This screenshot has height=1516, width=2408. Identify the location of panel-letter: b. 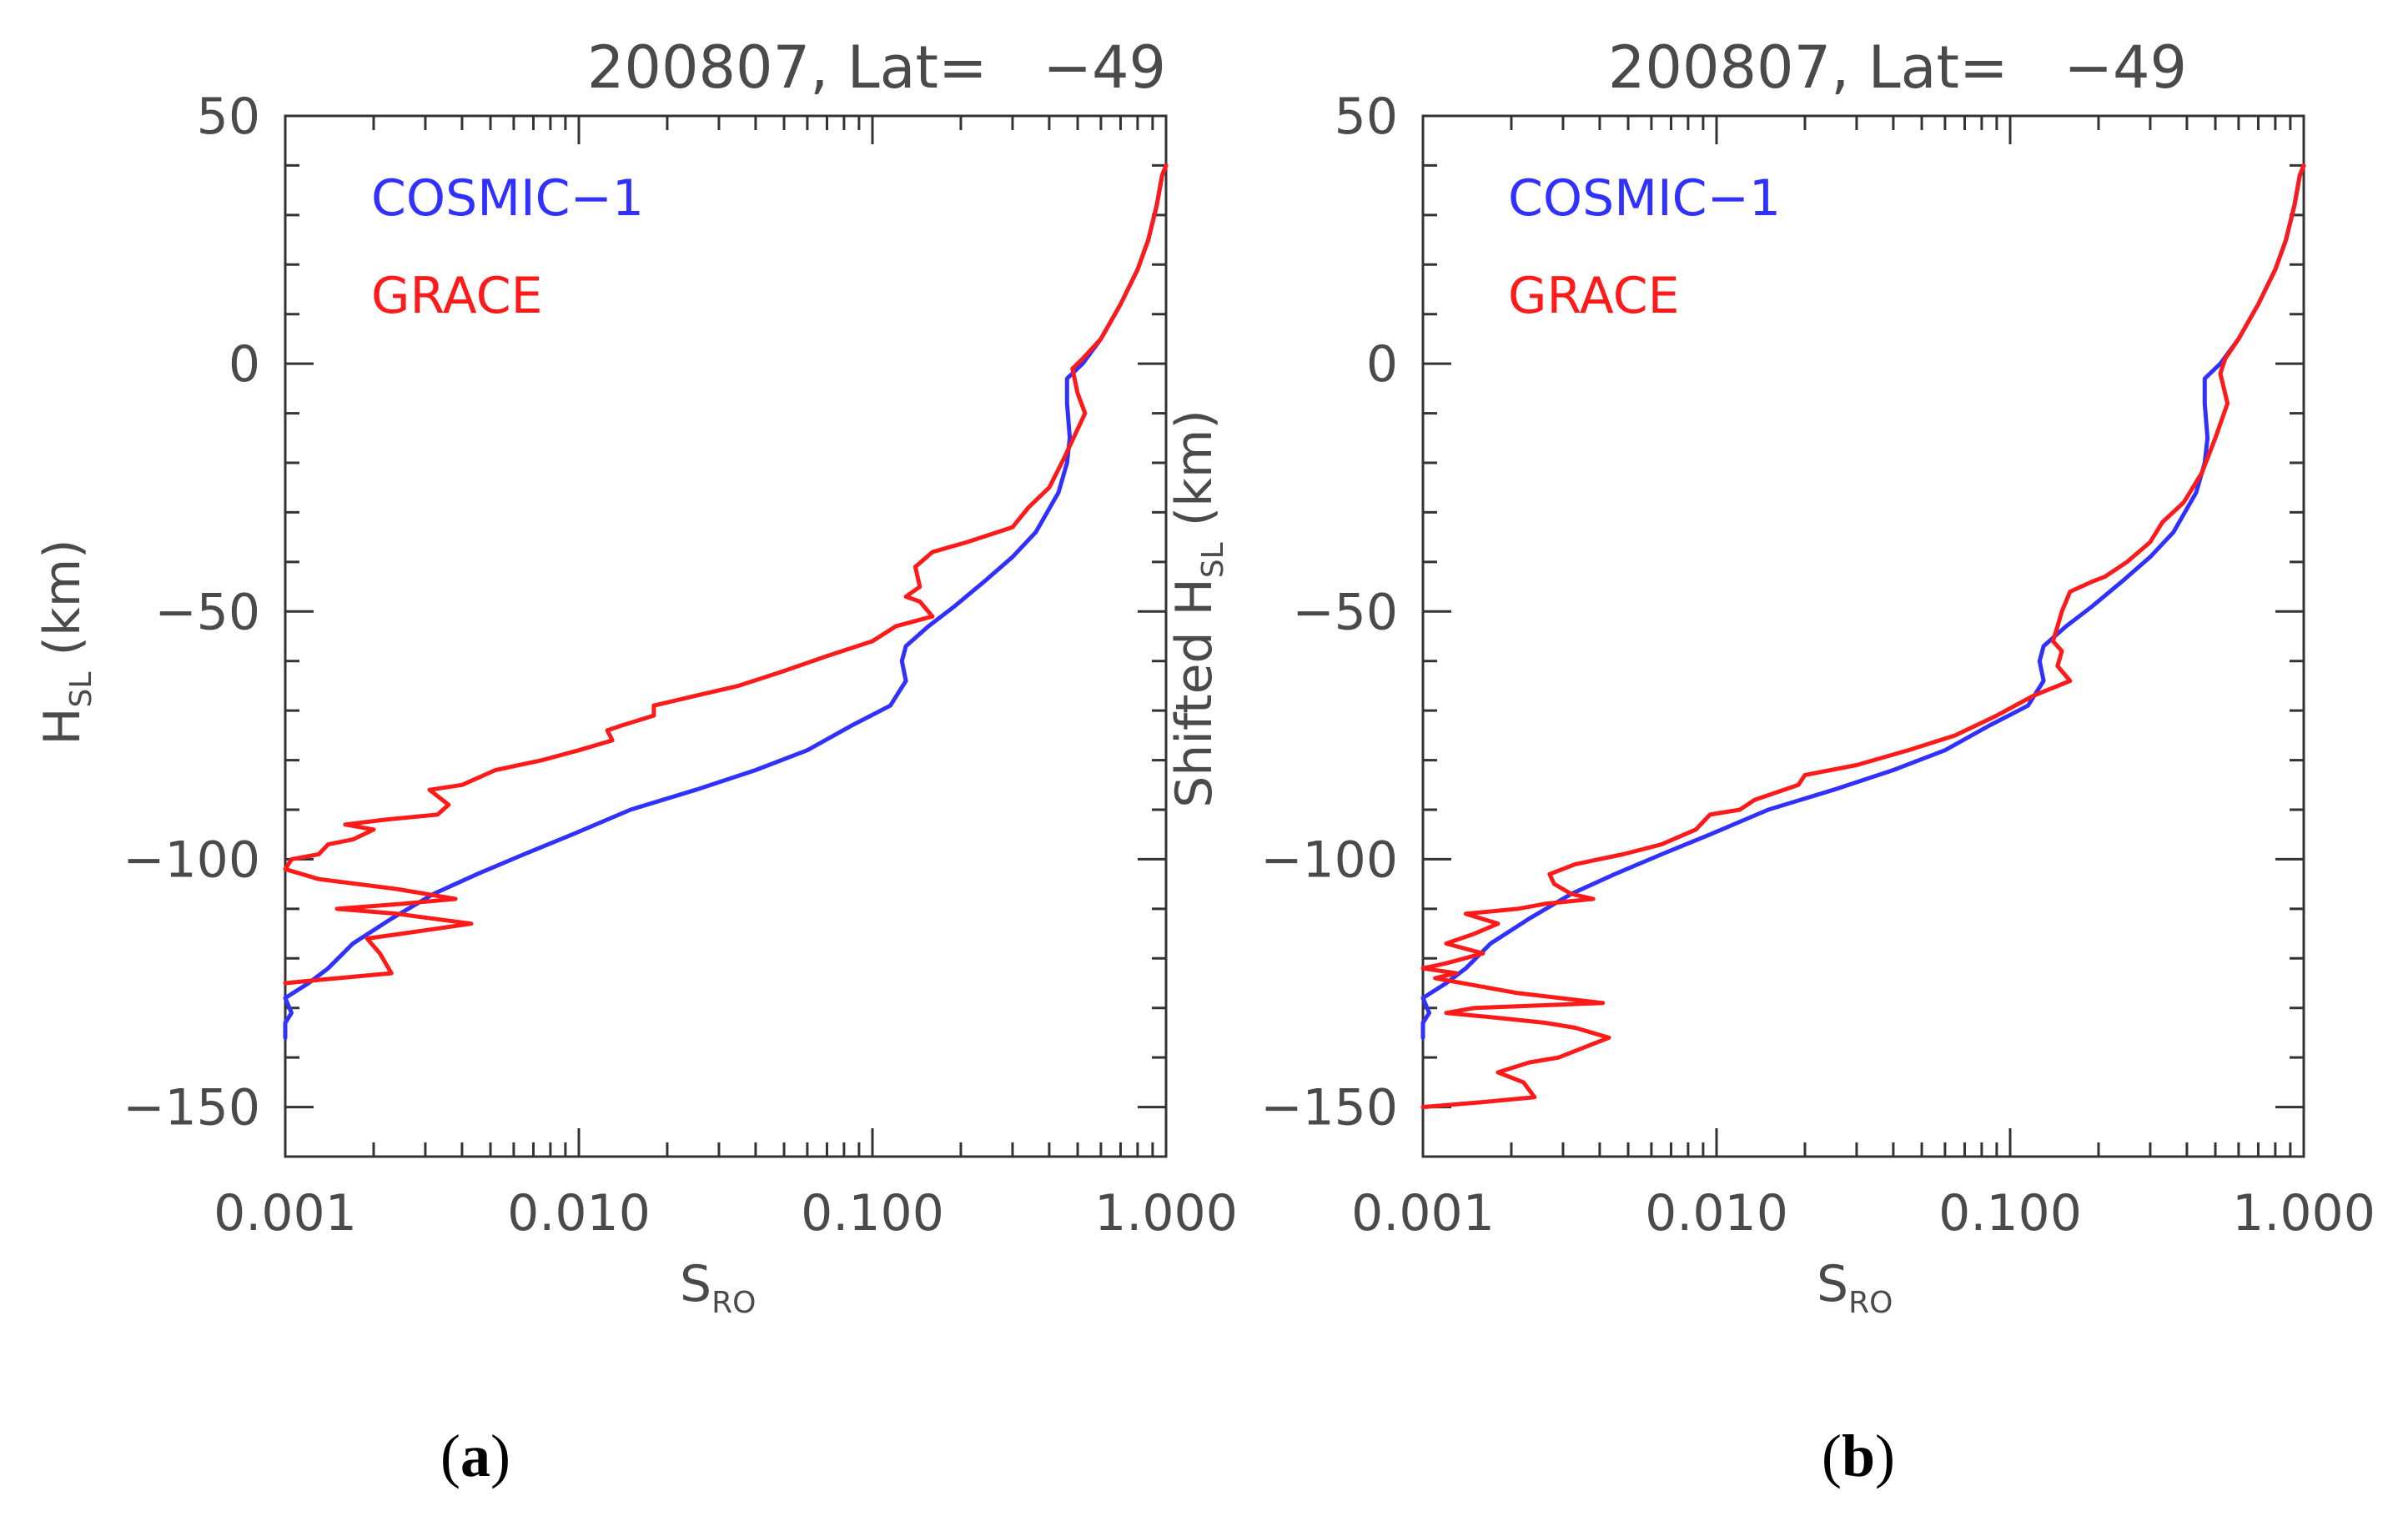
(1858, 1456).